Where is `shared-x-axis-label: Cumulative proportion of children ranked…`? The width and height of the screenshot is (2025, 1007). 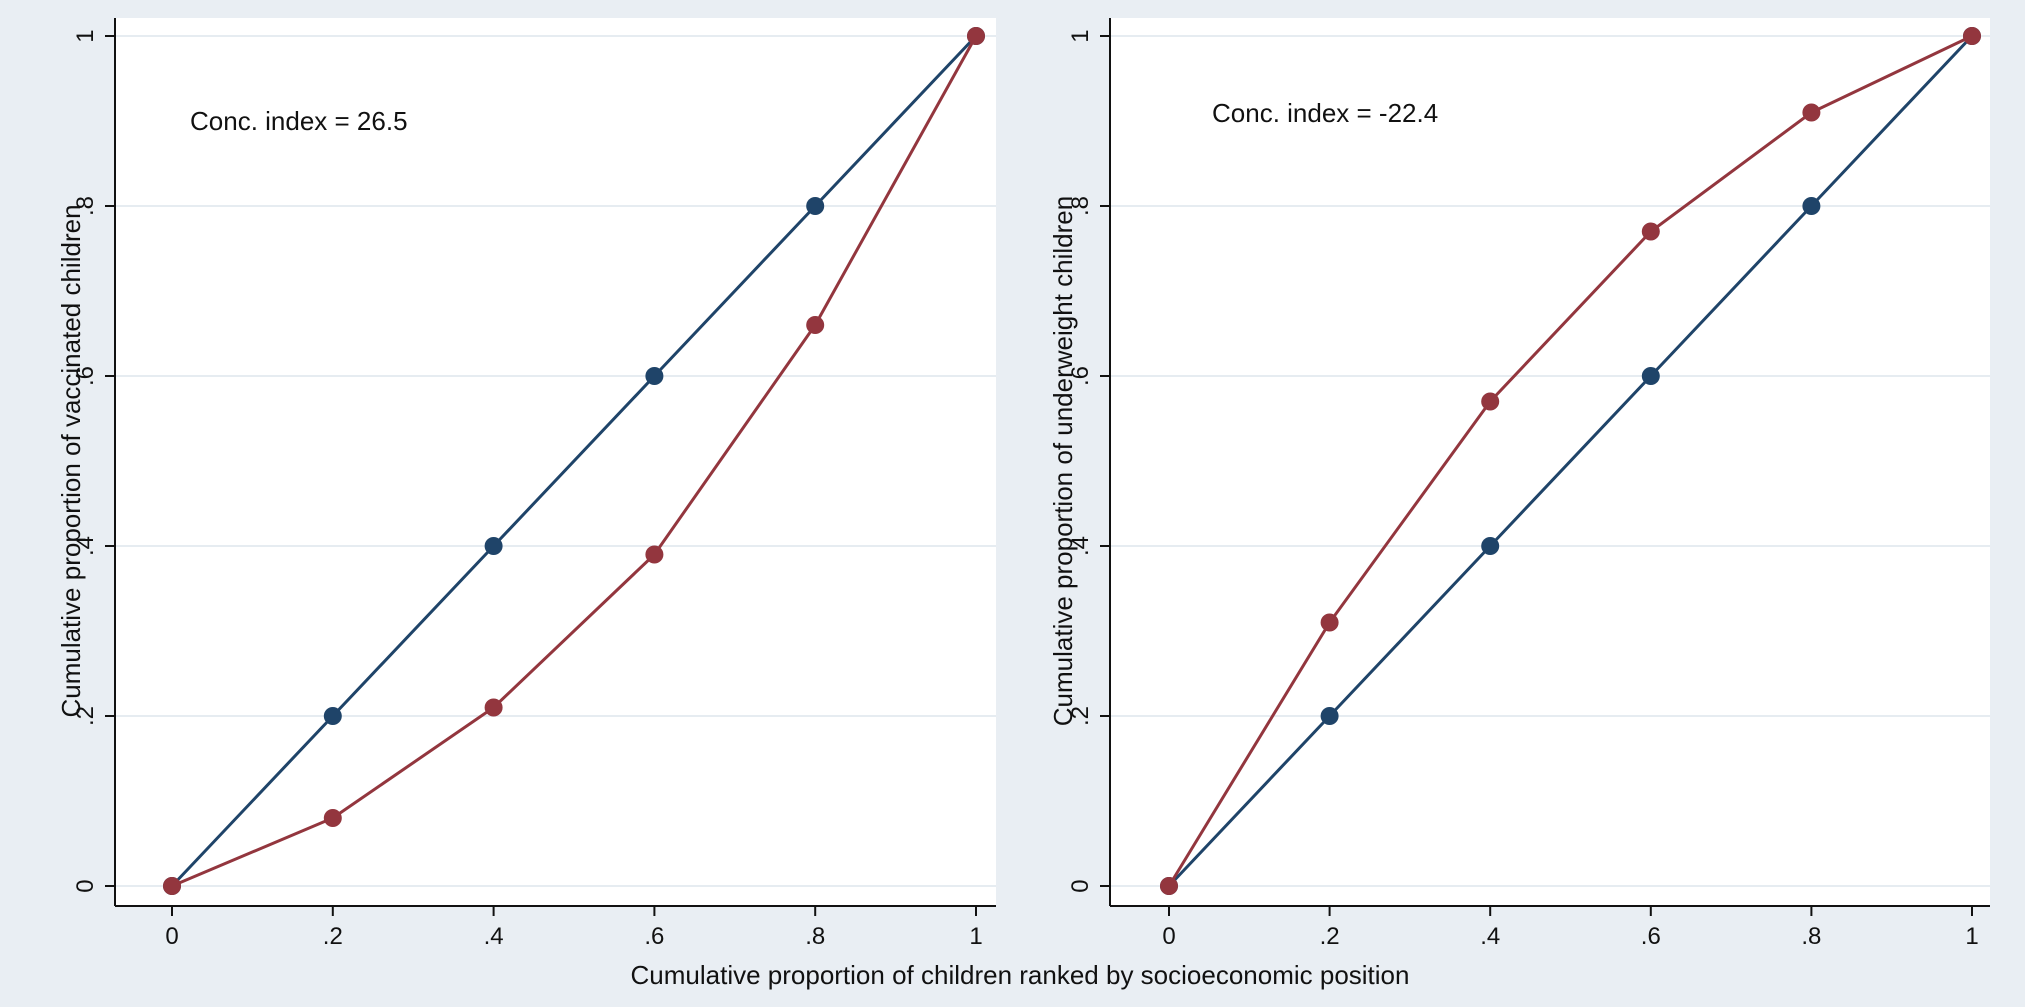 shared-x-axis-label: Cumulative proportion of children ranked… is located at coordinates (1020, 975).